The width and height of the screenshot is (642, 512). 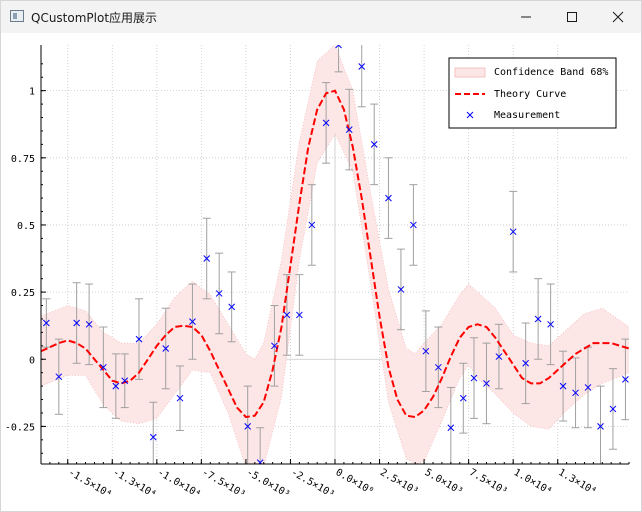 I want to click on maximize-icon, so click(x=572, y=17).